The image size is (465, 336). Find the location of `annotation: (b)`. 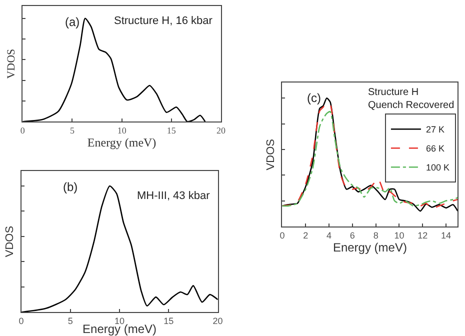

annotation: (b) is located at coordinates (70, 187).